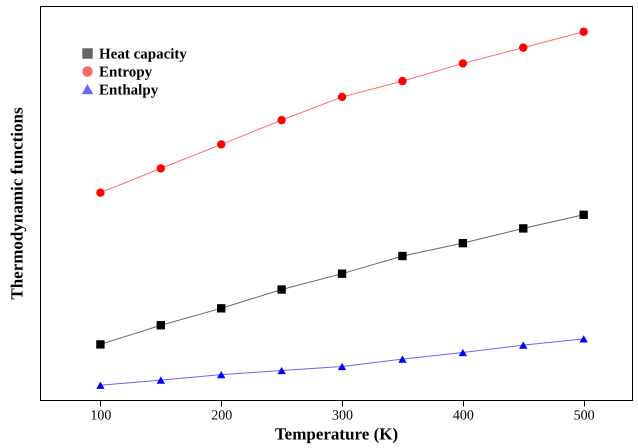 The height and width of the screenshot is (448, 638). I want to click on x-tick-label: 100, so click(101, 416).